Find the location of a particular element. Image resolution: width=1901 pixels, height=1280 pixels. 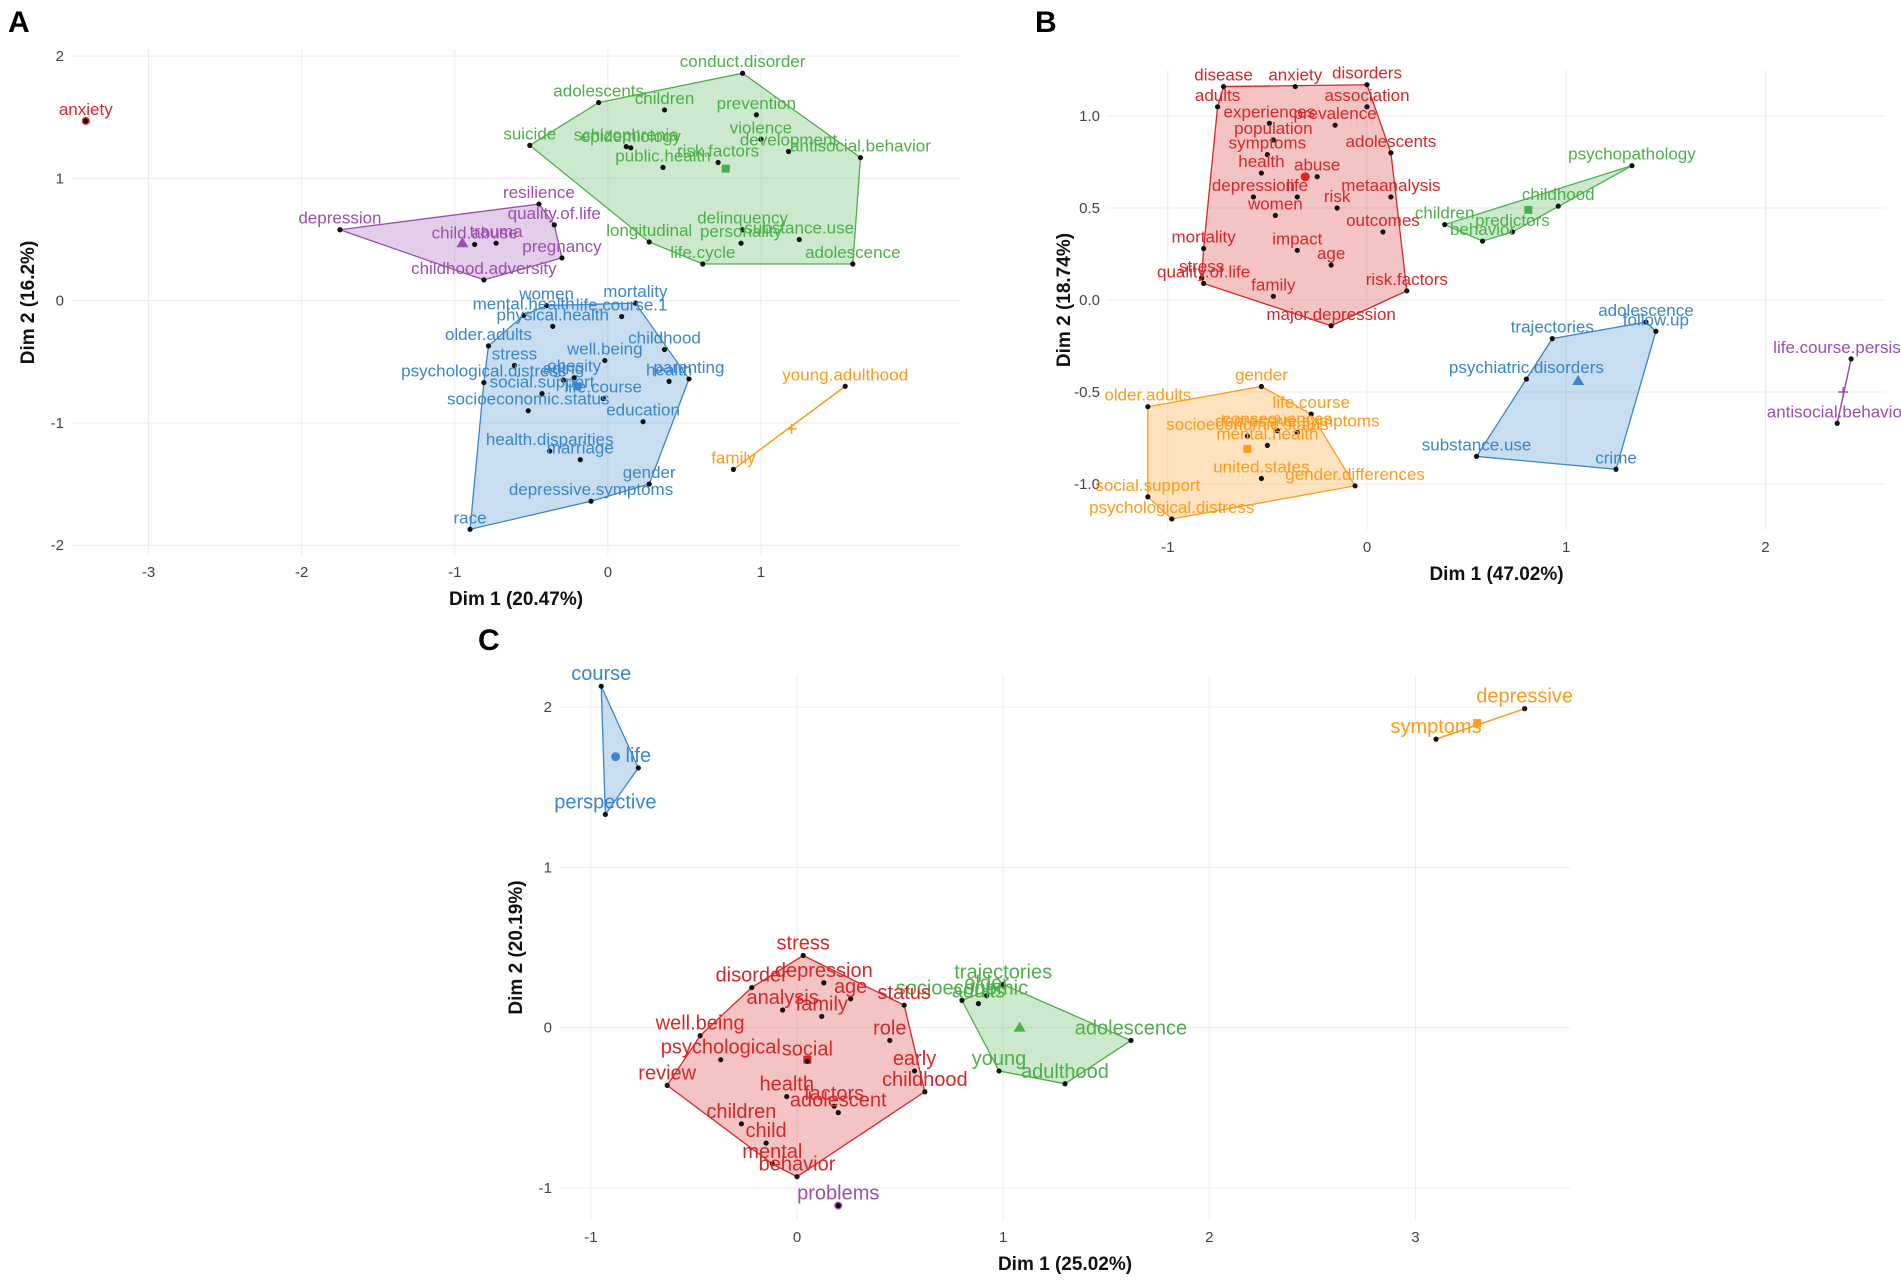

label-well-being: well.being is located at coordinates (700, 1024).